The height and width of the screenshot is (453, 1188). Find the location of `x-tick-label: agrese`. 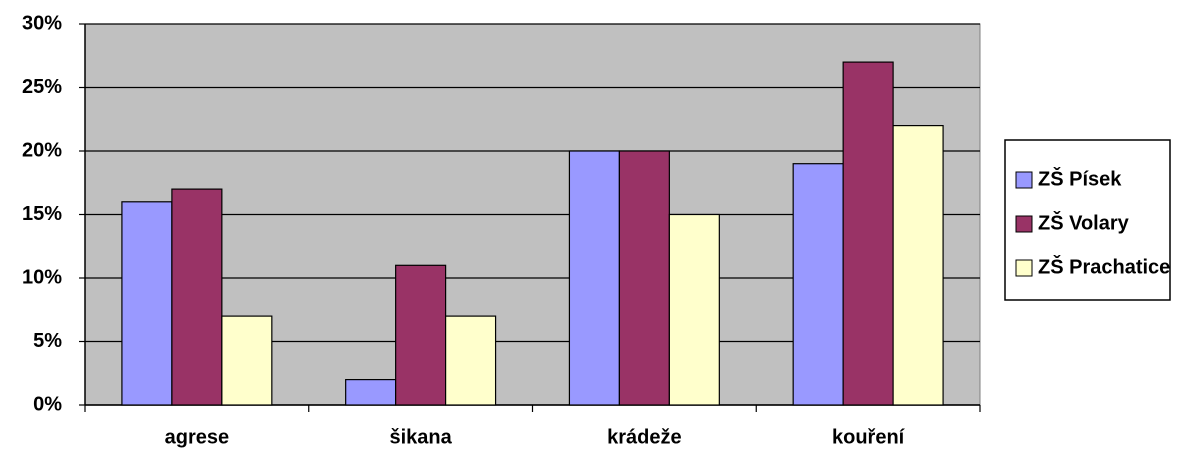

x-tick-label: agrese is located at coordinates (197, 437).